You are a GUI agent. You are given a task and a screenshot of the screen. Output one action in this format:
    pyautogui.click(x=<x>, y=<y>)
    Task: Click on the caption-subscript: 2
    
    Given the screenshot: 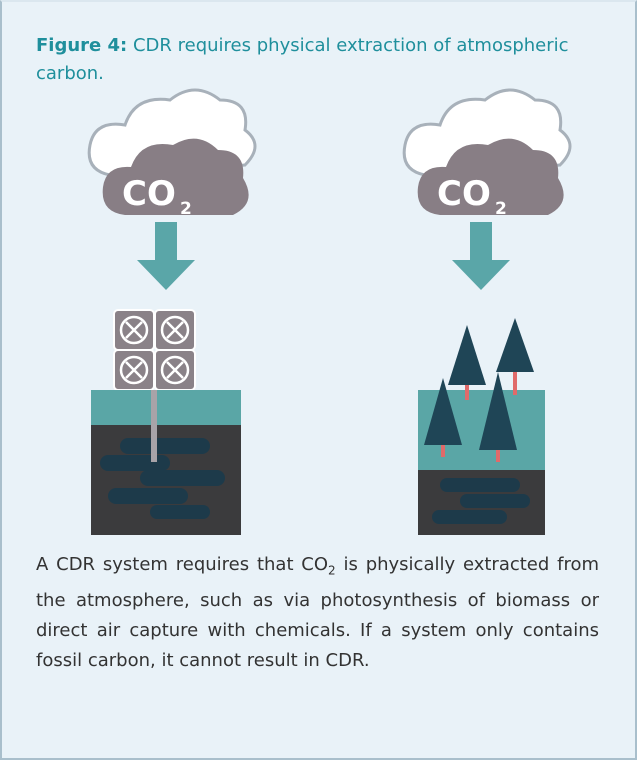 What is the action you would take?
    pyautogui.click(x=332, y=570)
    